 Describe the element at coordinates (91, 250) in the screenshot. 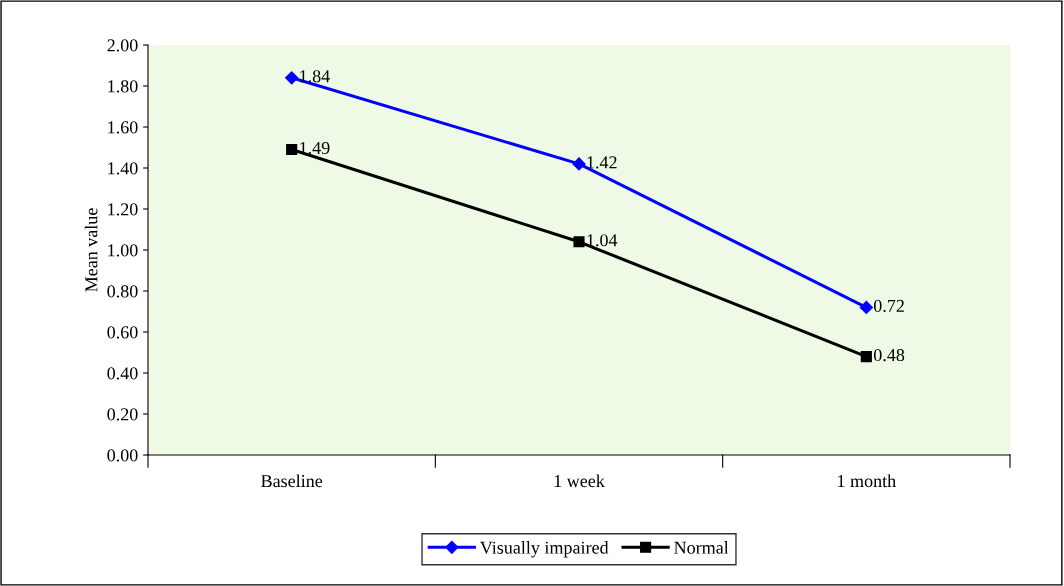

I see `y-axis-title: Mean value` at that location.